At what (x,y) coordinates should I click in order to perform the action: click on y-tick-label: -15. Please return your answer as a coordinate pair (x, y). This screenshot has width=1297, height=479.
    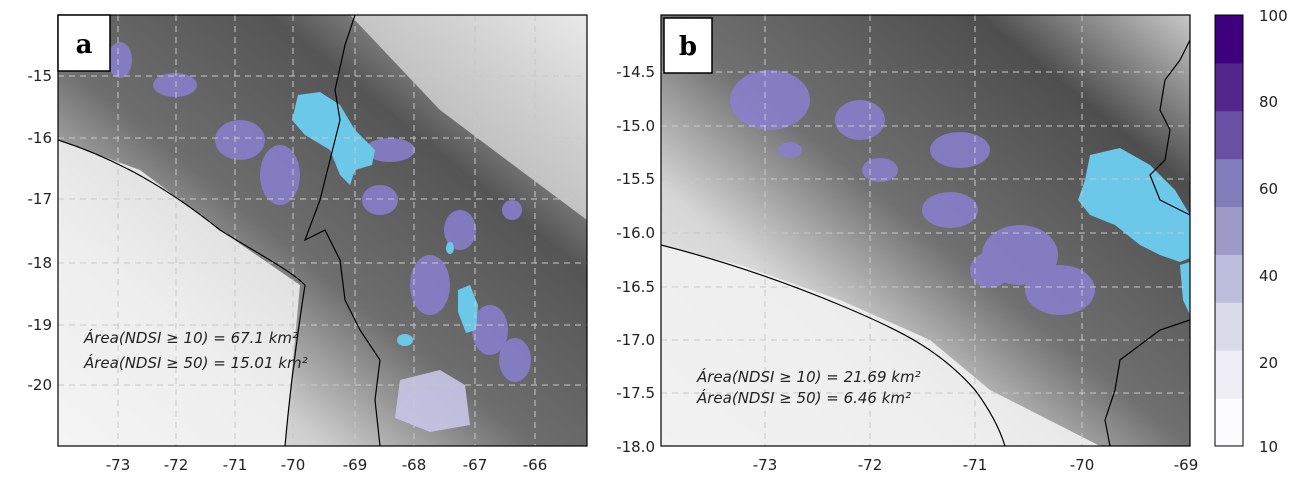
    Looking at the image, I should click on (40, 76).